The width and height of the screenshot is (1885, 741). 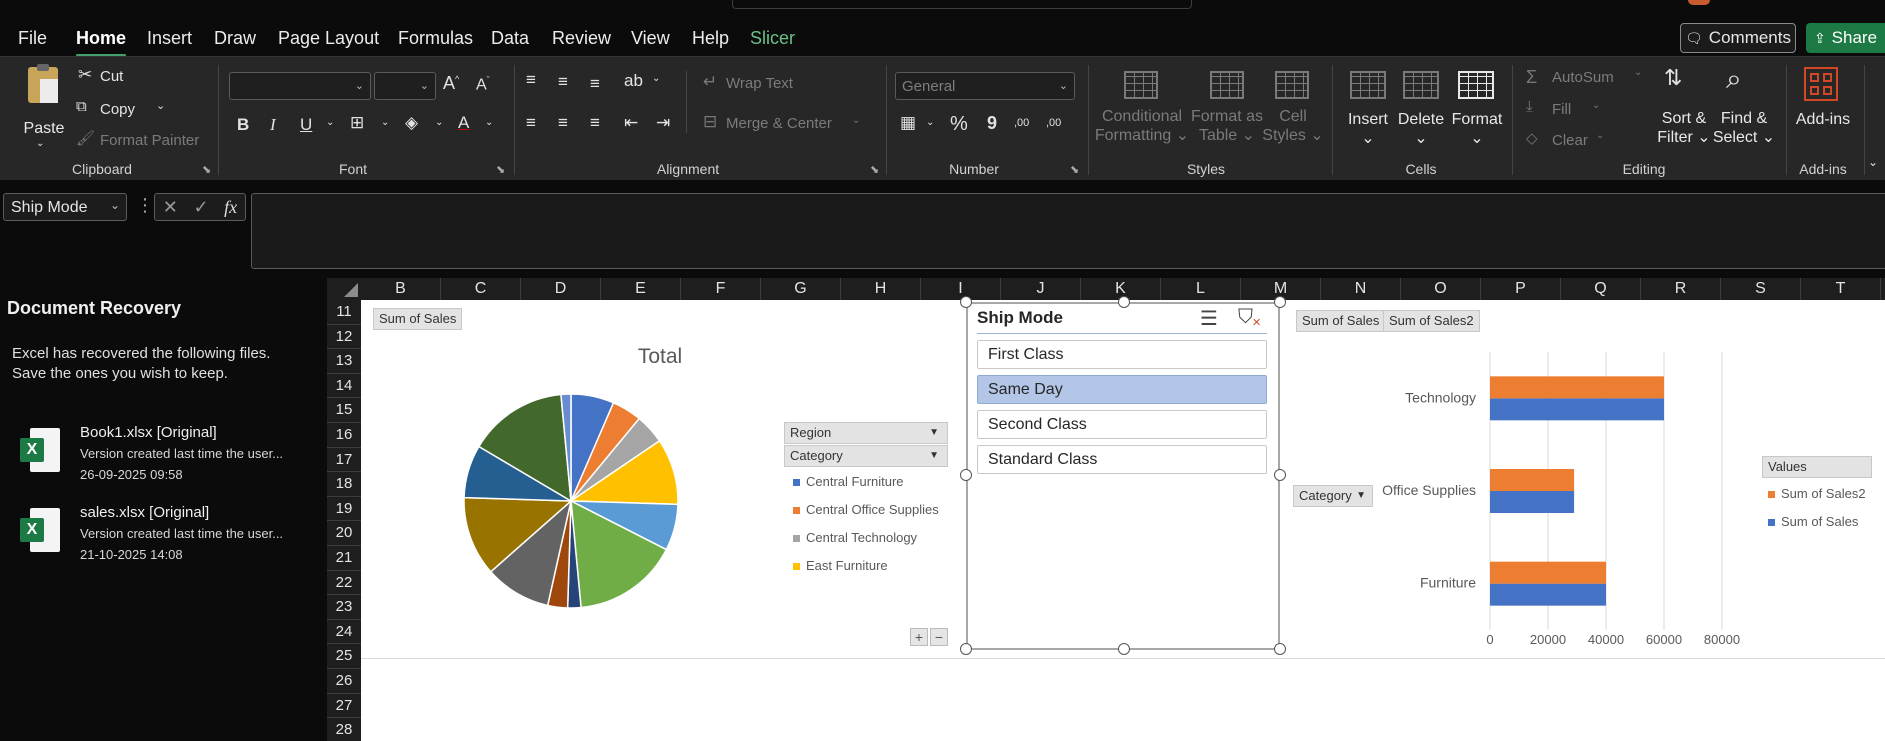 I want to click on accounting-format-icon: ▦, so click(x=908, y=123).